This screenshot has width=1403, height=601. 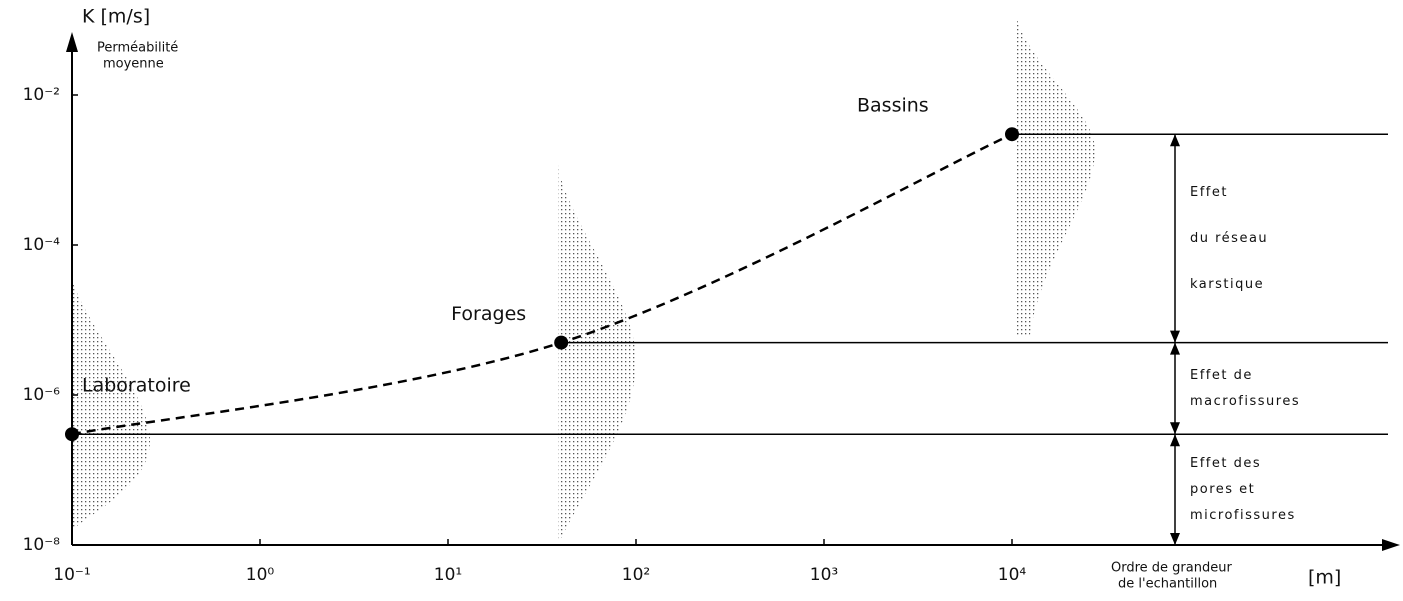 What do you see at coordinates (1229, 238) in the screenshot?
I see `effect-label: du réseau` at bounding box center [1229, 238].